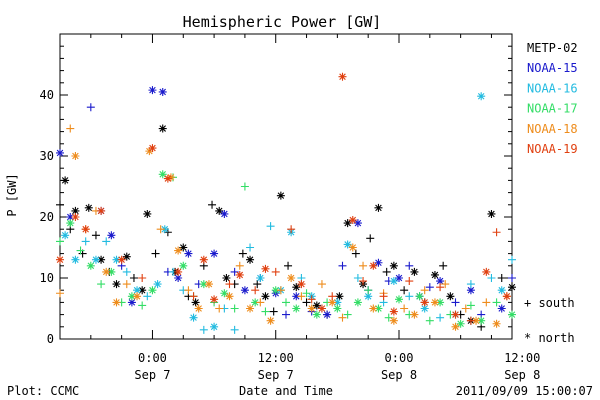  I want to click on y-axis-label: P [GW], so click(12, 194).